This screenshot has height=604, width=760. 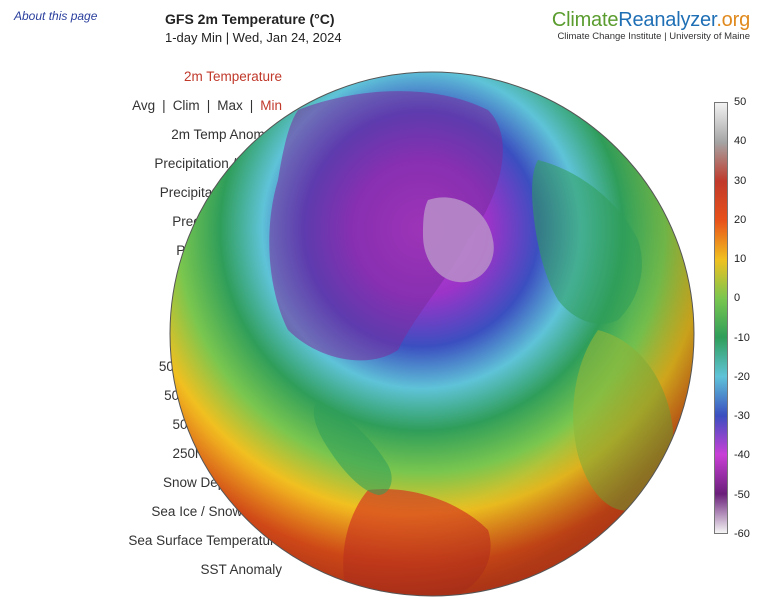 What do you see at coordinates (230, 105) in the screenshot?
I see `stat-option-max: Max` at bounding box center [230, 105].